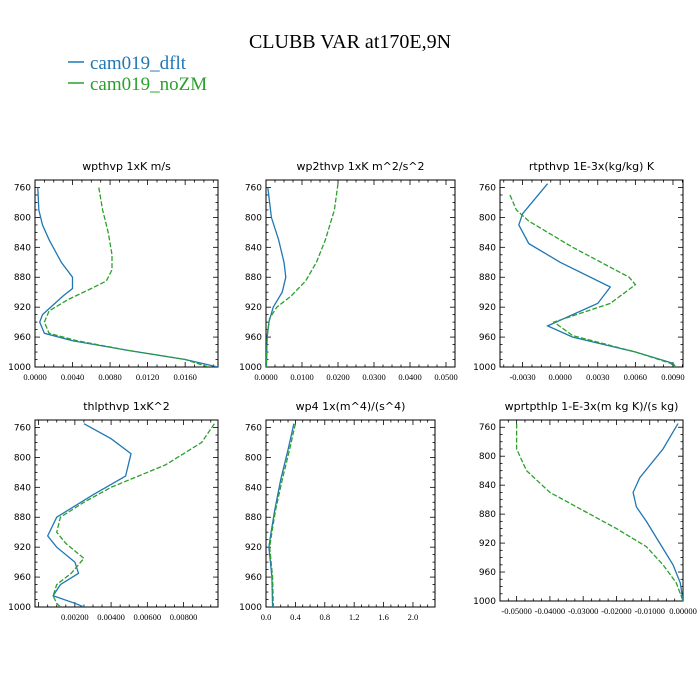 Image resolution: width=700 pixels, height=700 pixels. Describe the element at coordinates (522, 377) in the screenshot. I see `x-tick-label: -0.0030` at that location.